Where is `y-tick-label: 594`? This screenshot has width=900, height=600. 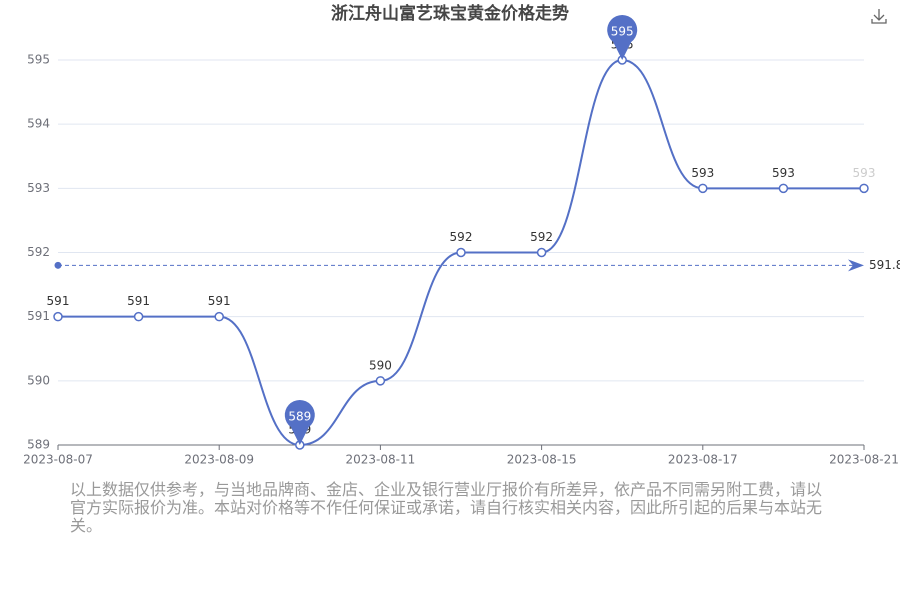 y-tick-label: 594 is located at coordinates (38, 124).